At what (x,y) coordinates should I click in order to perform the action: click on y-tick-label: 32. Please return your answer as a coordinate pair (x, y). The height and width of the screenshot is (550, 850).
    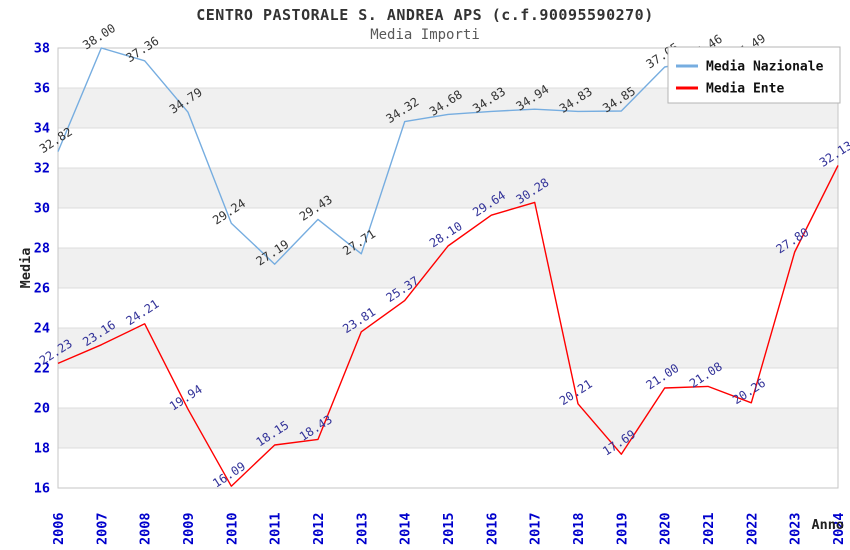
    Looking at the image, I should click on (42, 169).